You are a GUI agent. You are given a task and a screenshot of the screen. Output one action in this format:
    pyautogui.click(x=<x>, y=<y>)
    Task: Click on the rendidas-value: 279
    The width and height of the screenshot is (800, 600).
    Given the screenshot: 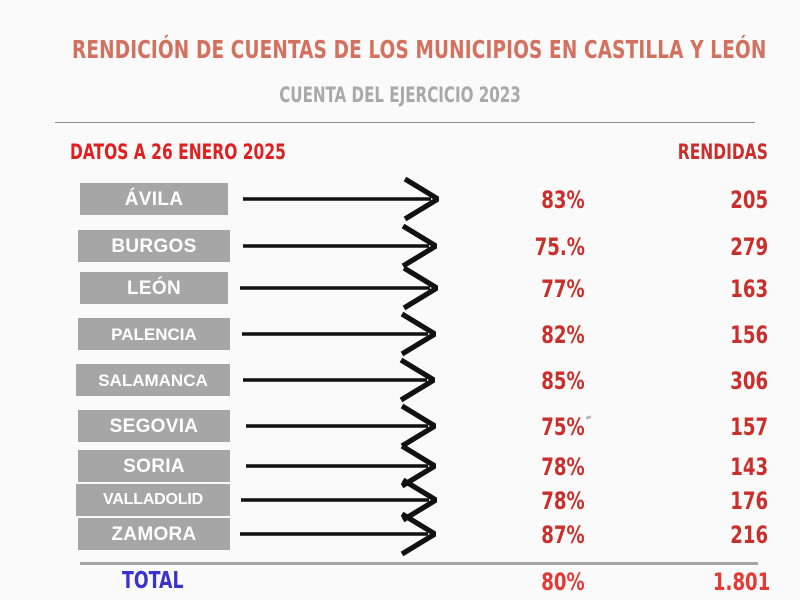 What is the action you would take?
    pyautogui.click(x=749, y=247)
    